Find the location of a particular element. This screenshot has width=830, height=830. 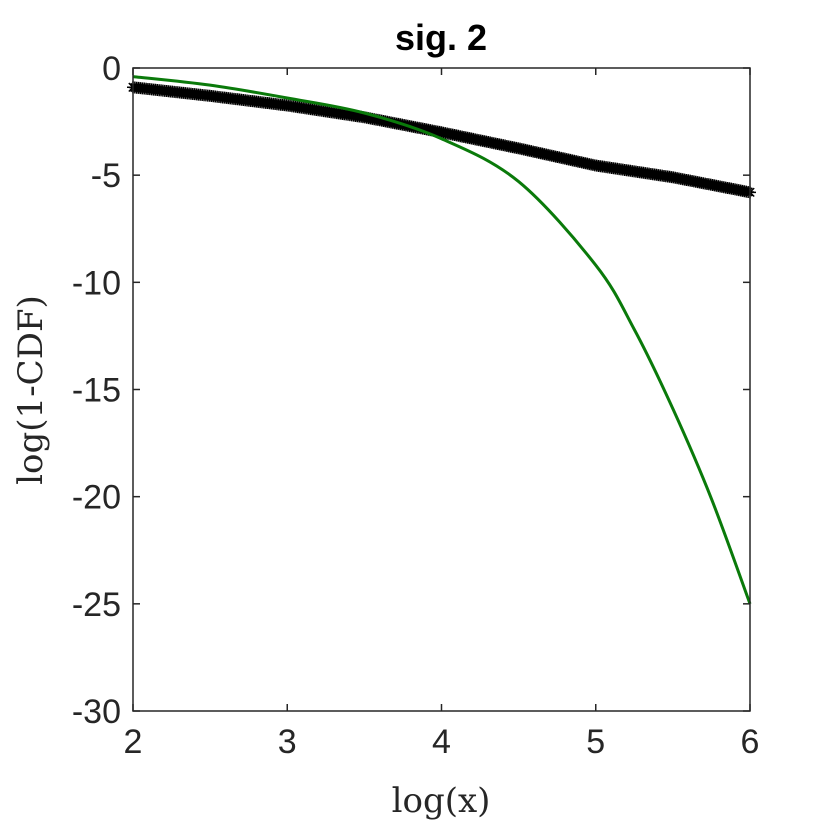

y-tick-label: -10 is located at coordinates (96, 283).